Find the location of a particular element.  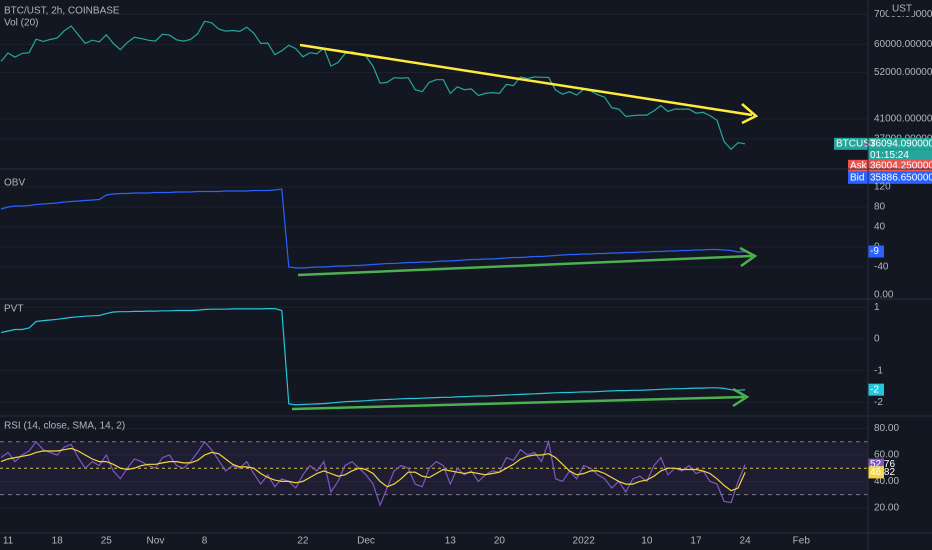

scale-label: 0.00 is located at coordinates (884, 295).